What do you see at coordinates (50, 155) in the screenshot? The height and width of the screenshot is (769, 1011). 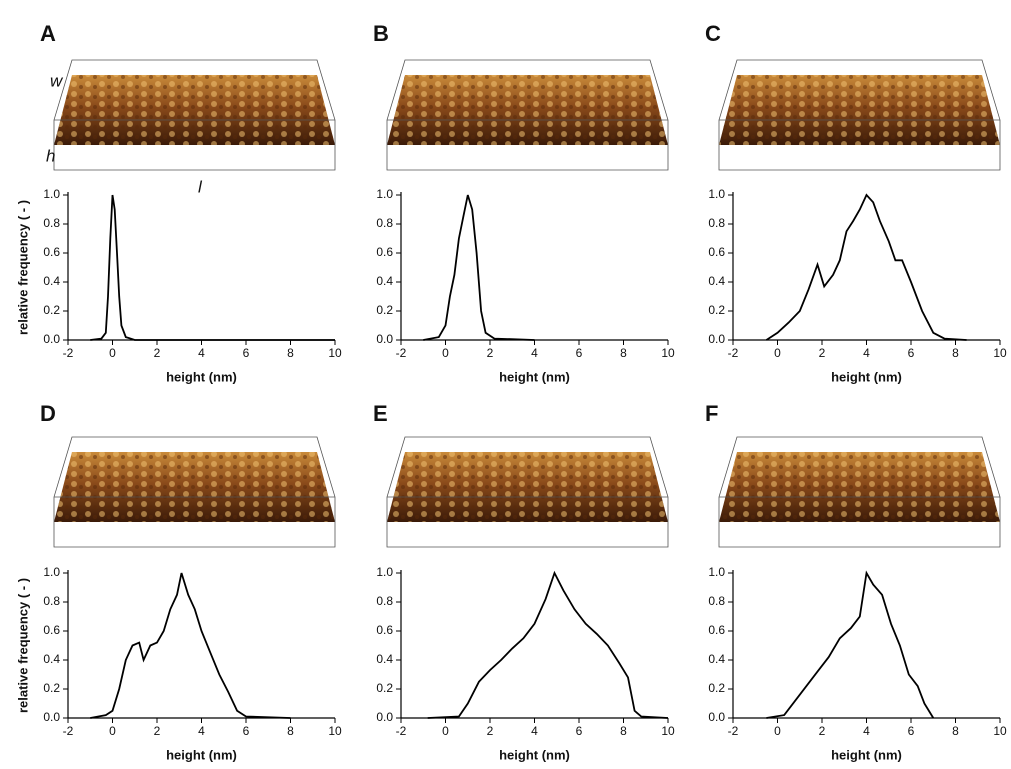 I see `axis-annotation: h` at bounding box center [50, 155].